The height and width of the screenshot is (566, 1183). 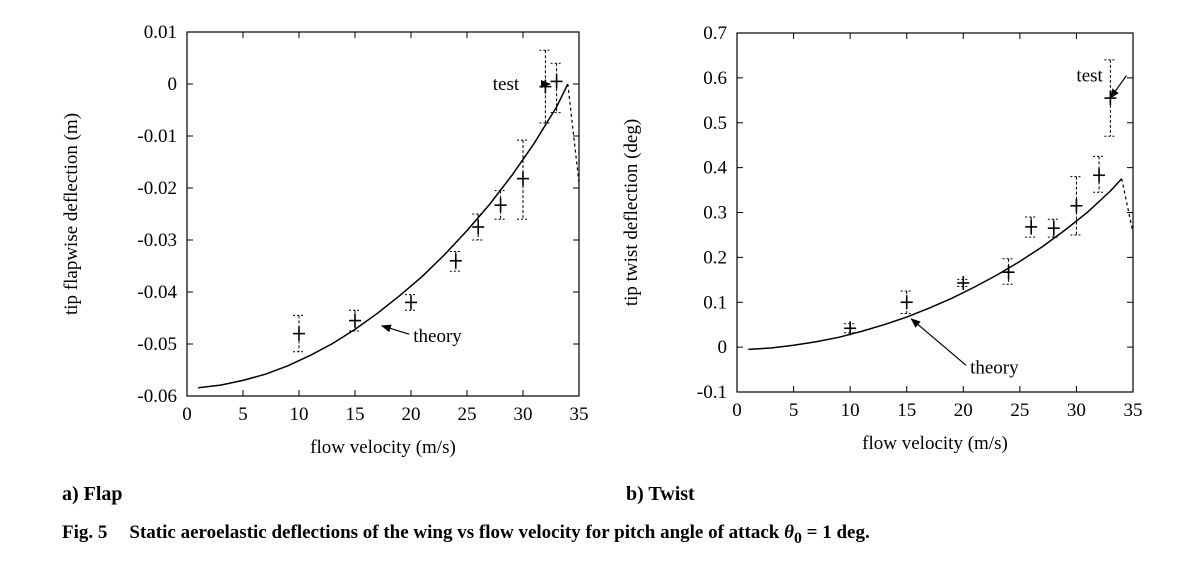 I want to click on y-axis-label: tip twist deflection (deg), so click(x=631, y=212).